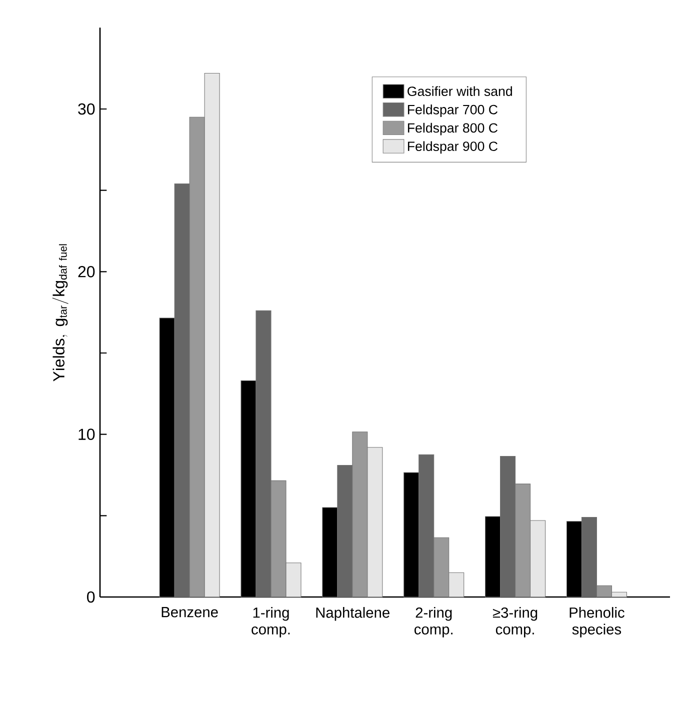  Describe the element at coordinates (353, 614) in the screenshot. I see `x-tick-label: Naphtalene` at that location.